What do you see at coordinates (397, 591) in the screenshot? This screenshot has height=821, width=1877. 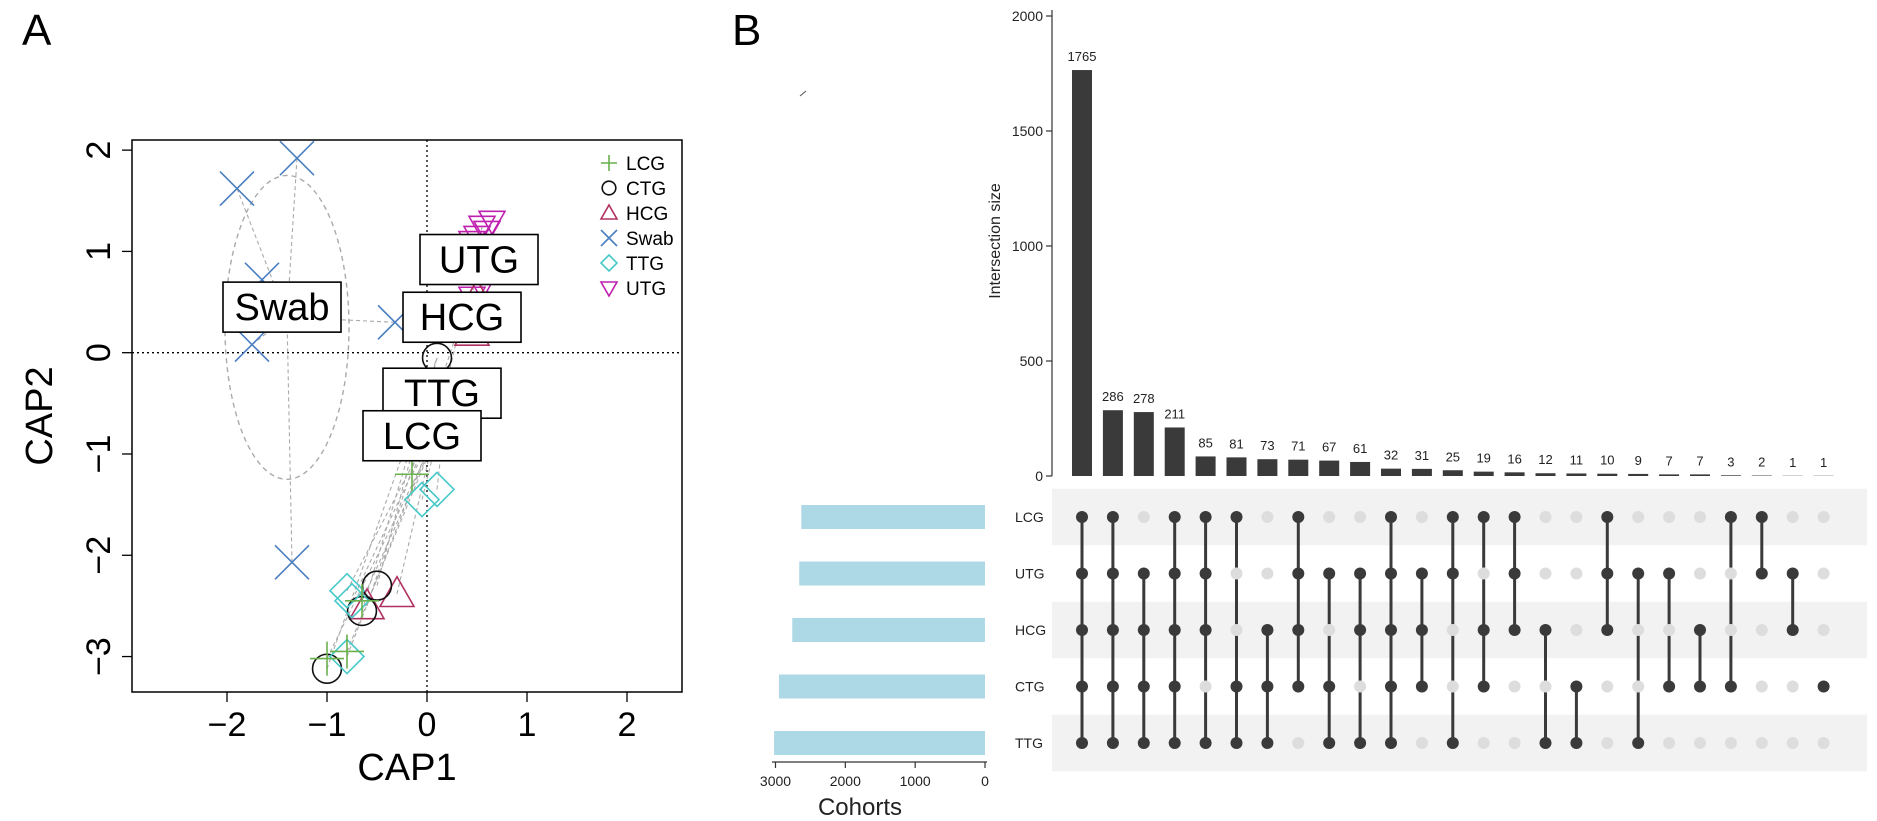 I see `data-point-hcg` at bounding box center [397, 591].